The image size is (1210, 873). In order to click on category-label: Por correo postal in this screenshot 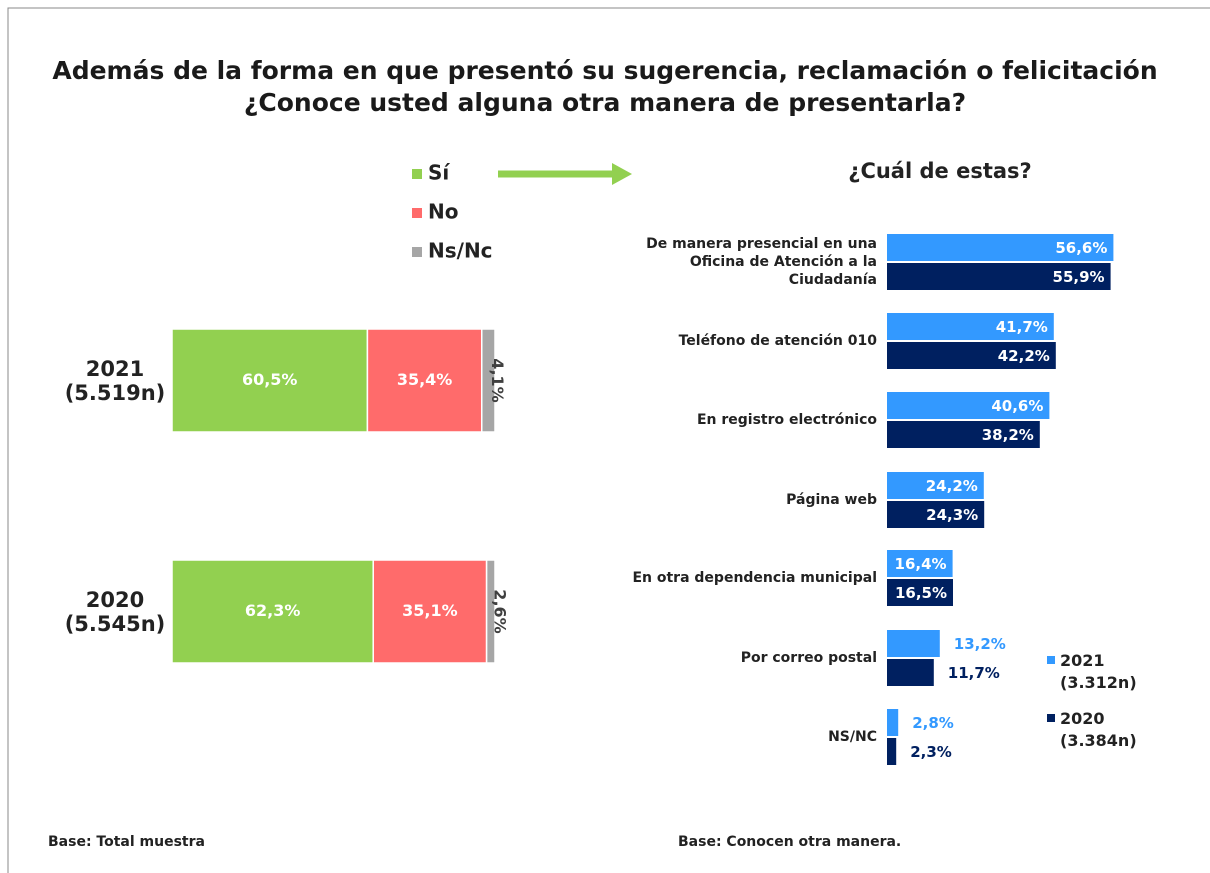, I will do `click(808, 657)`.